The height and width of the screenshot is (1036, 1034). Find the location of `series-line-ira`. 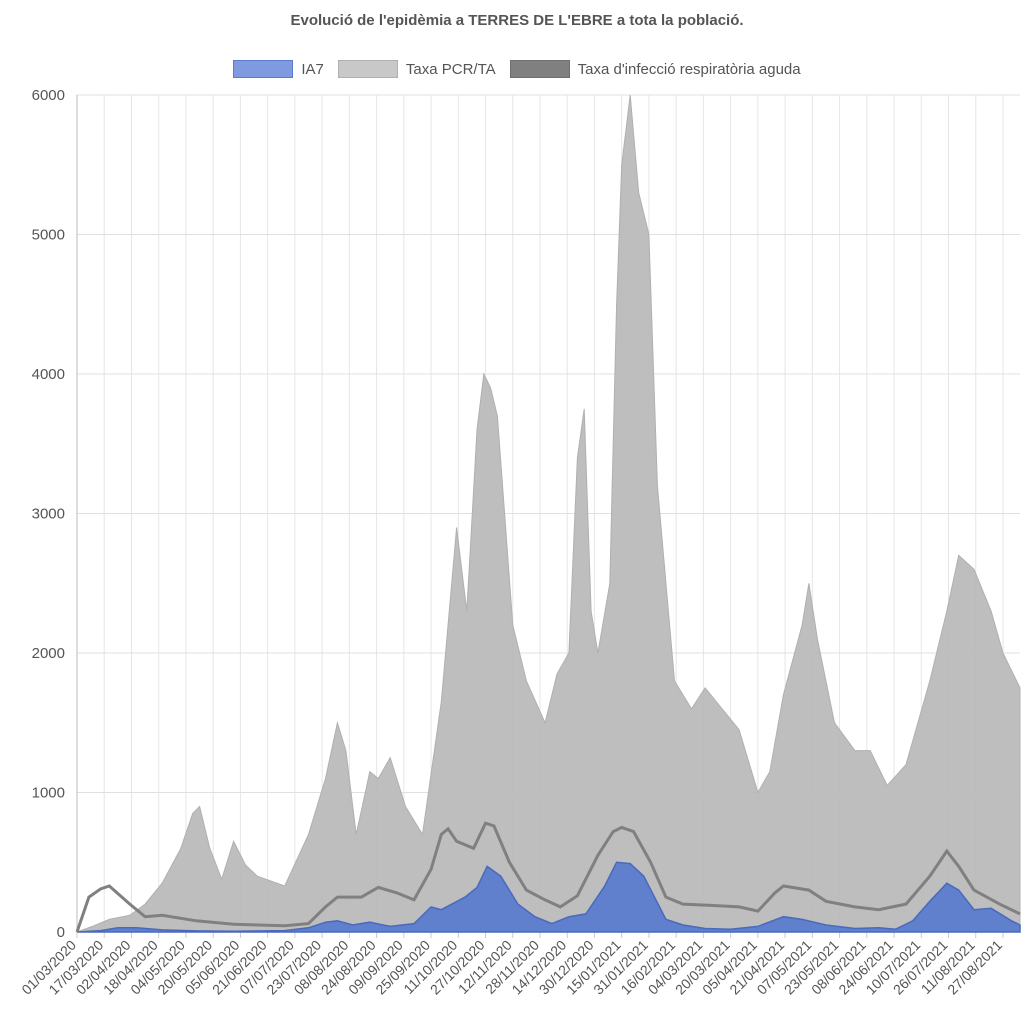

series-line-ira is located at coordinates (548, 877).